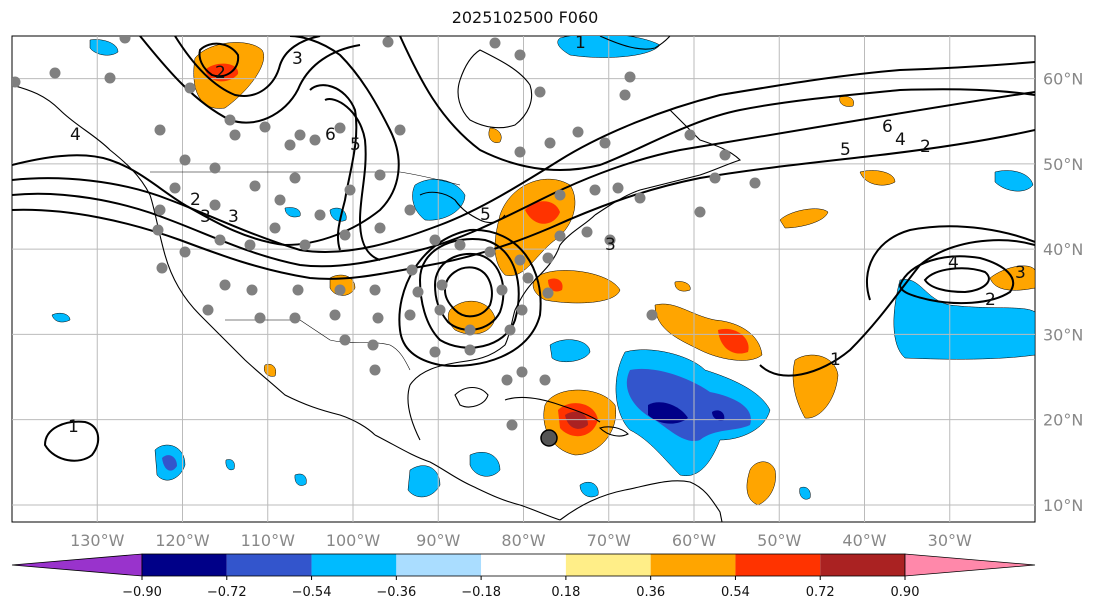  Describe the element at coordinates (495, 89) in the screenshot. I see `coast-hudson-bay` at that location.